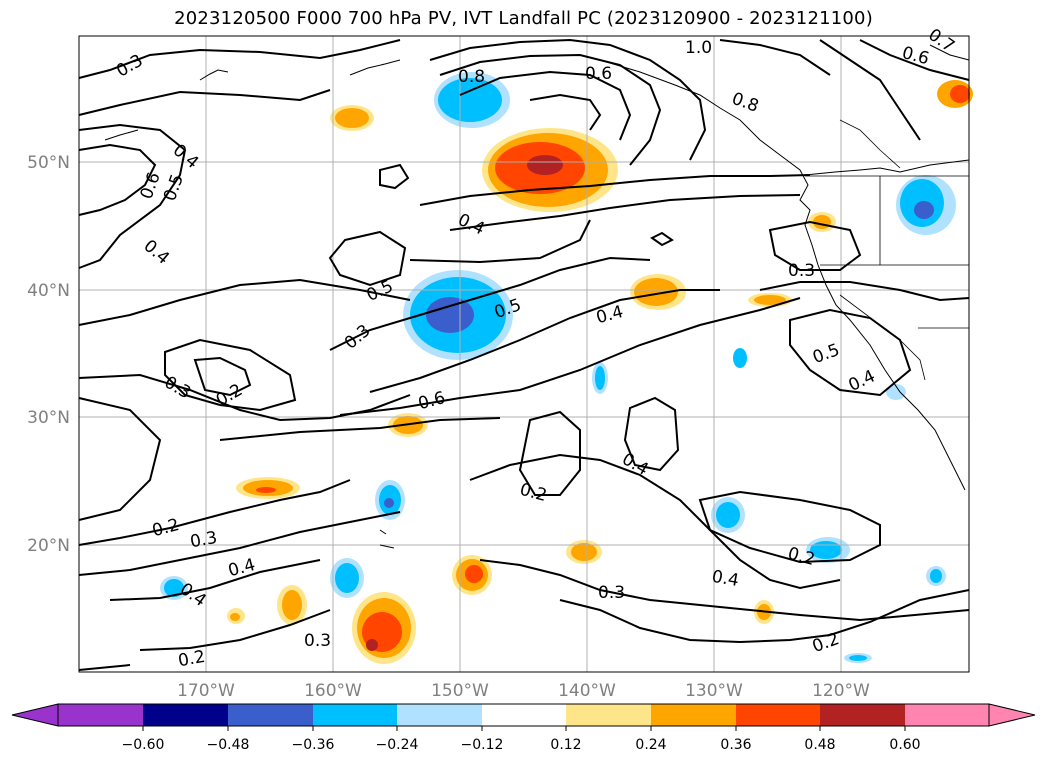 This screenshot has width=1047, height=765. Describe the element at coordinates (48, 354) in the screenshot. I see `latitude-axis: 50°N 40°N 30°N 20°N` at that location.